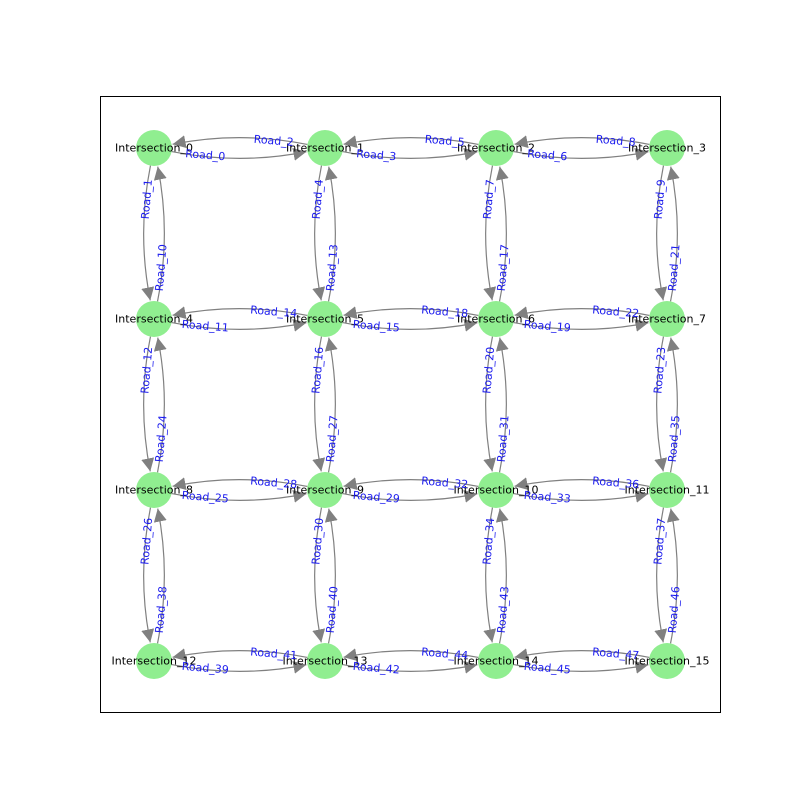 The image size is (800, 800). What do you see at coordinates (667, 661) in the screenshot?
I see `node-label: Intersection_15` at bounding box center [667, 661].